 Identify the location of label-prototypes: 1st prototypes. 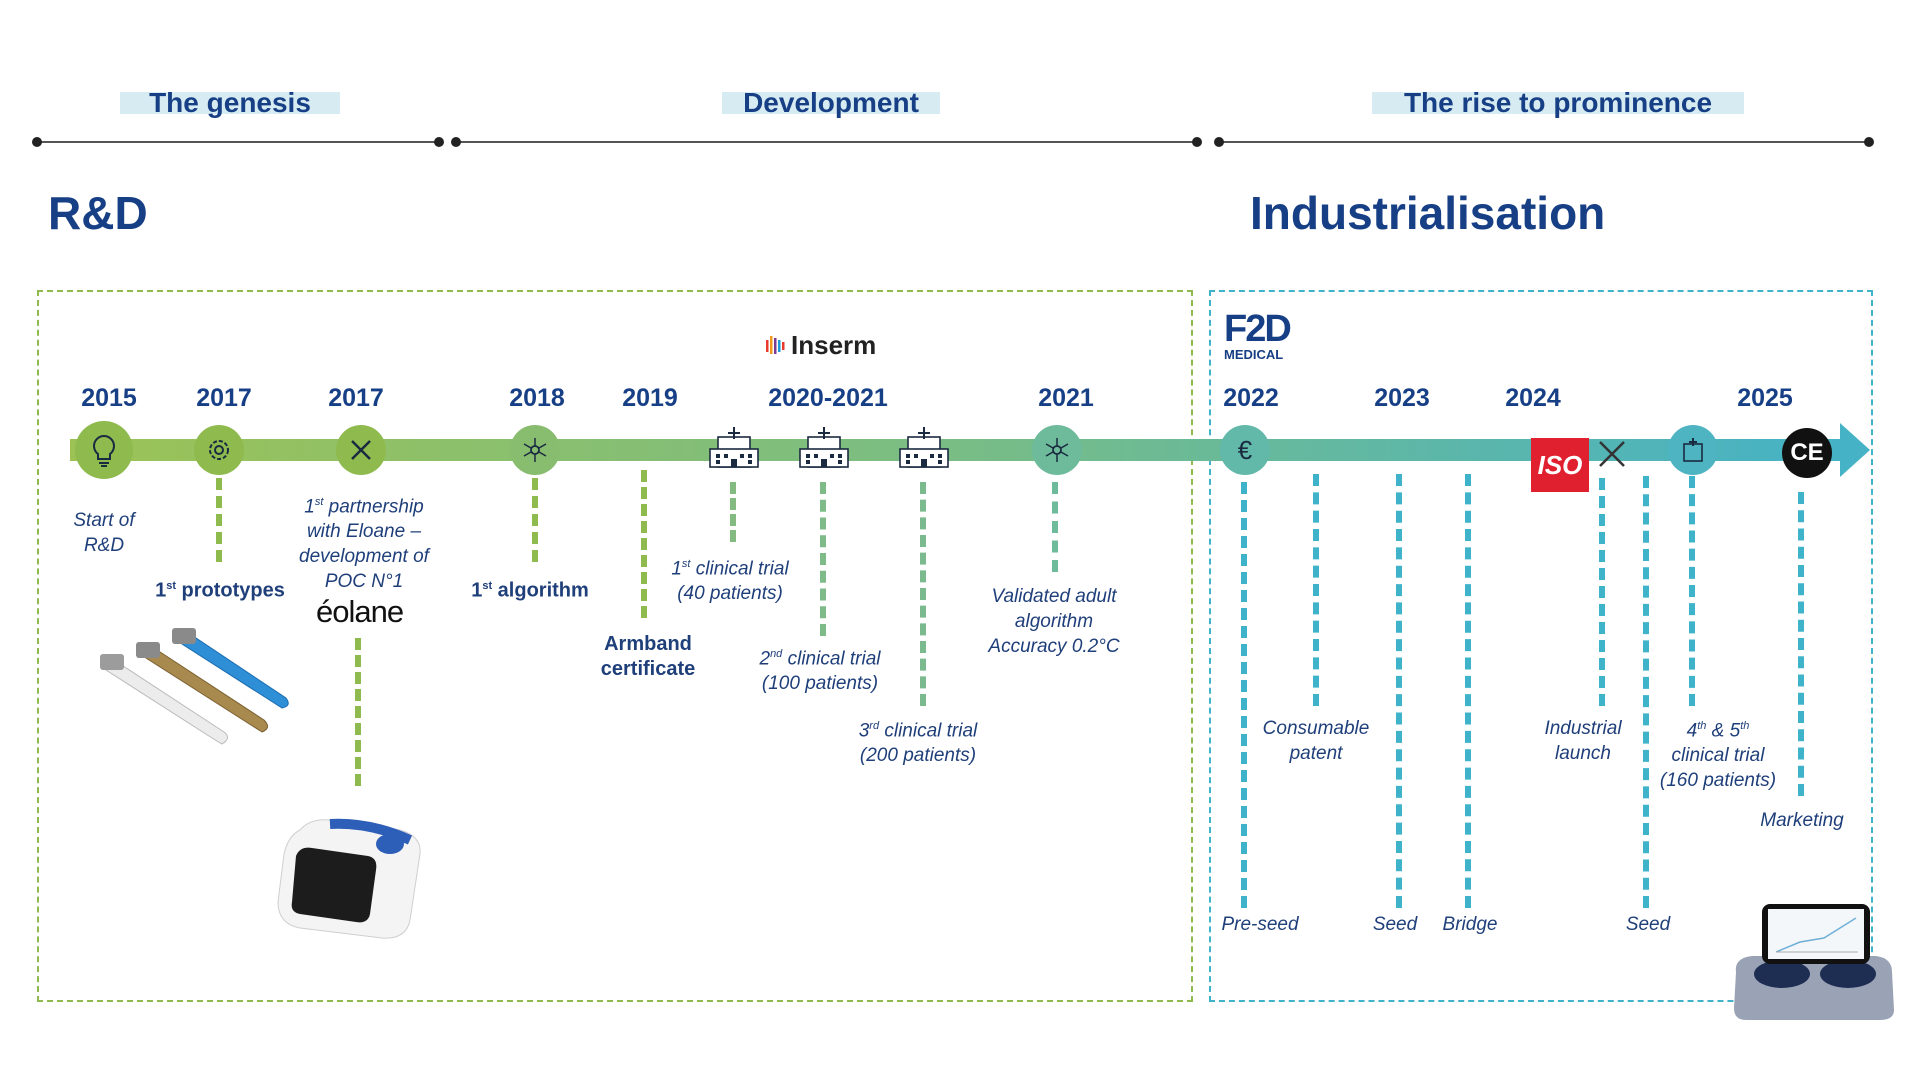
(220, 590).